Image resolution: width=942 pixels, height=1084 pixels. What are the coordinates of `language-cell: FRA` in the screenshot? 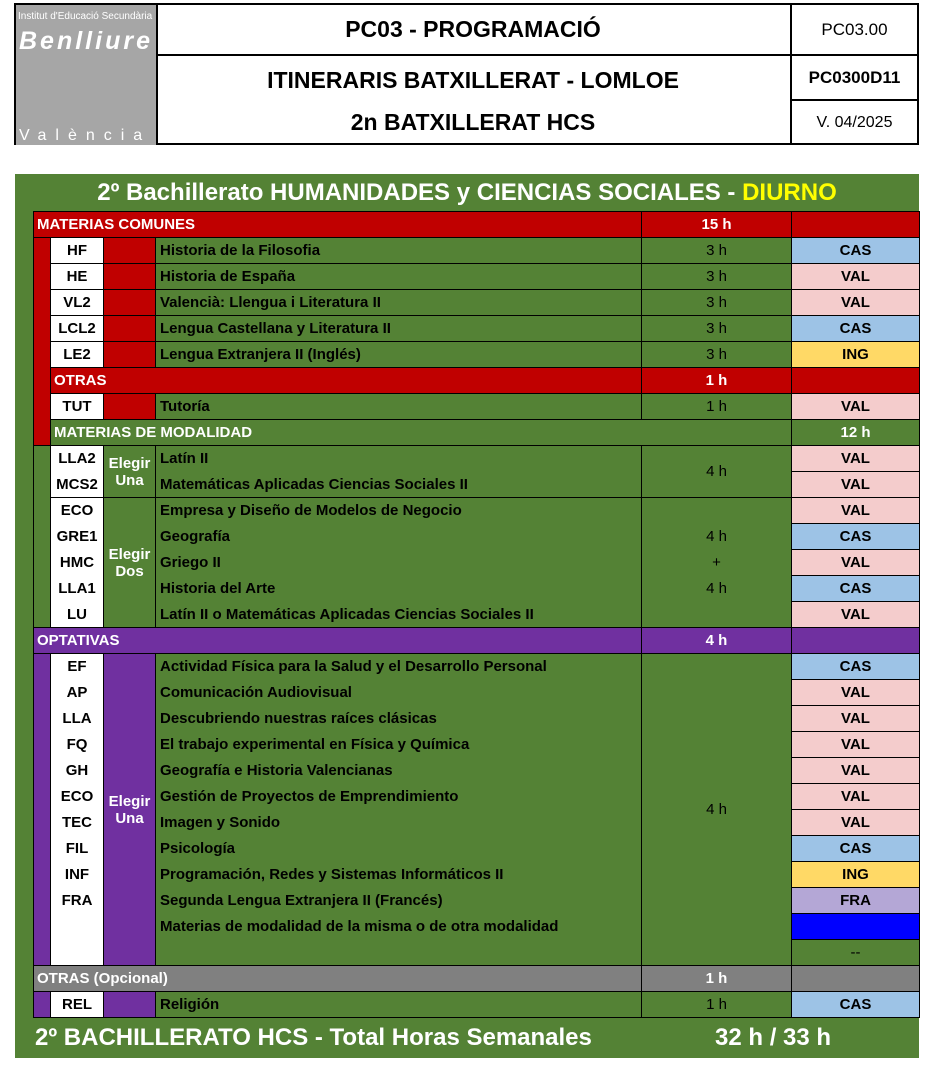 It's located at (855, 900).